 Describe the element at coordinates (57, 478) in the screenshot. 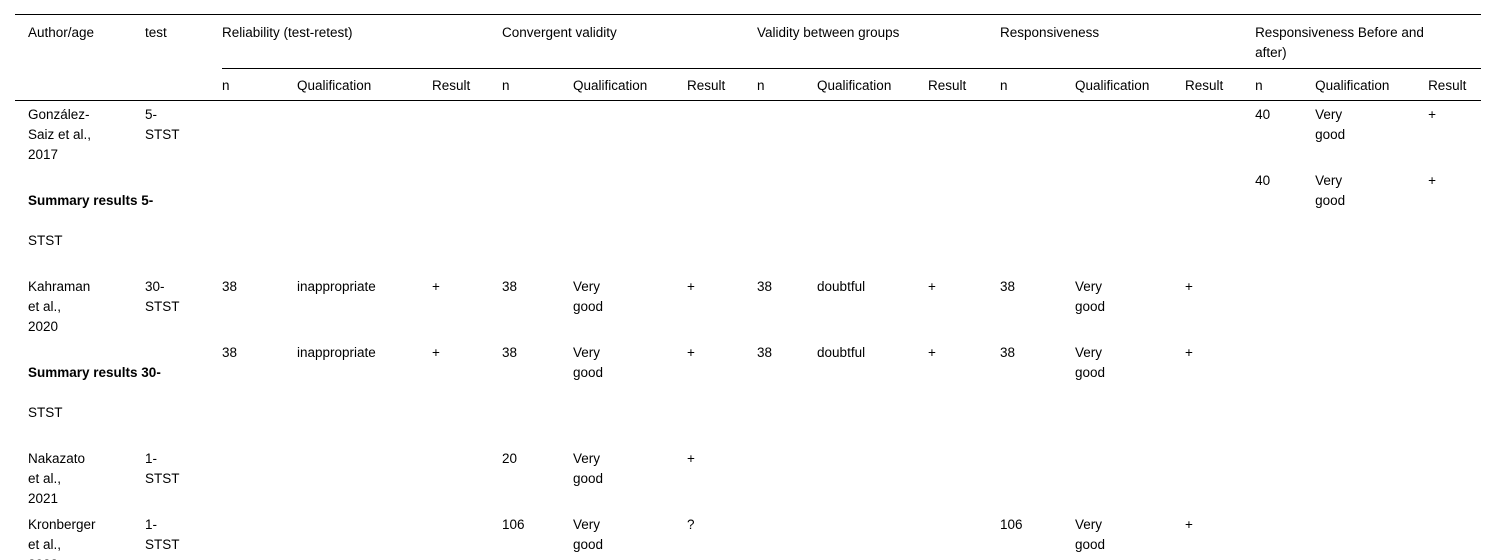

I see `cell-author: Nakazato et al., 2021` at that location.